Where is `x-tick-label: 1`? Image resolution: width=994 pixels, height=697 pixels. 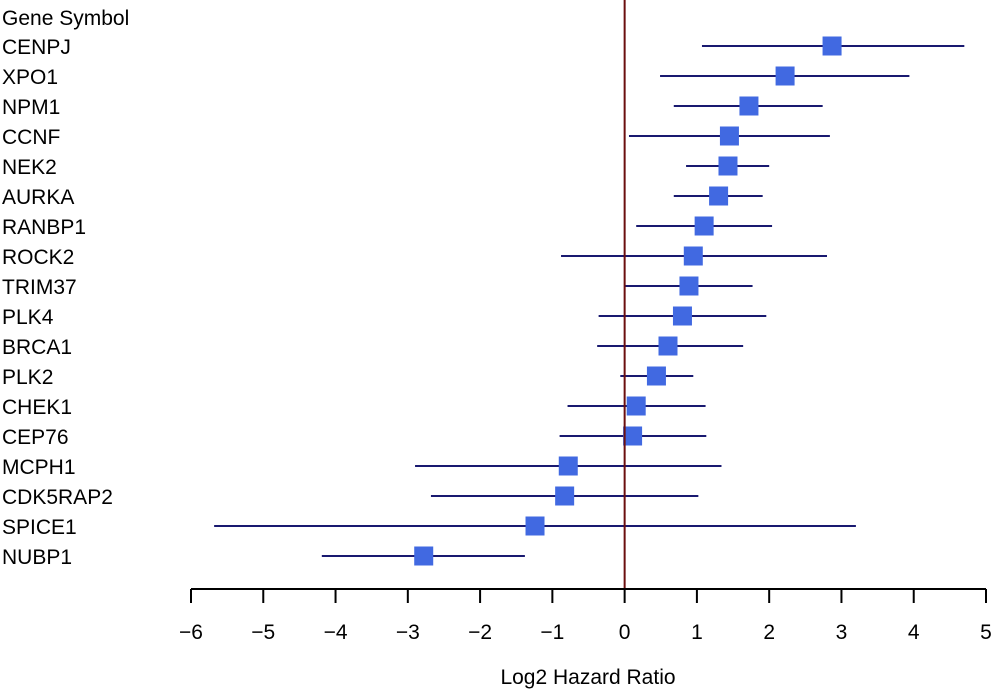
x-tick-label: 1 is located at coordinates (697, 632).